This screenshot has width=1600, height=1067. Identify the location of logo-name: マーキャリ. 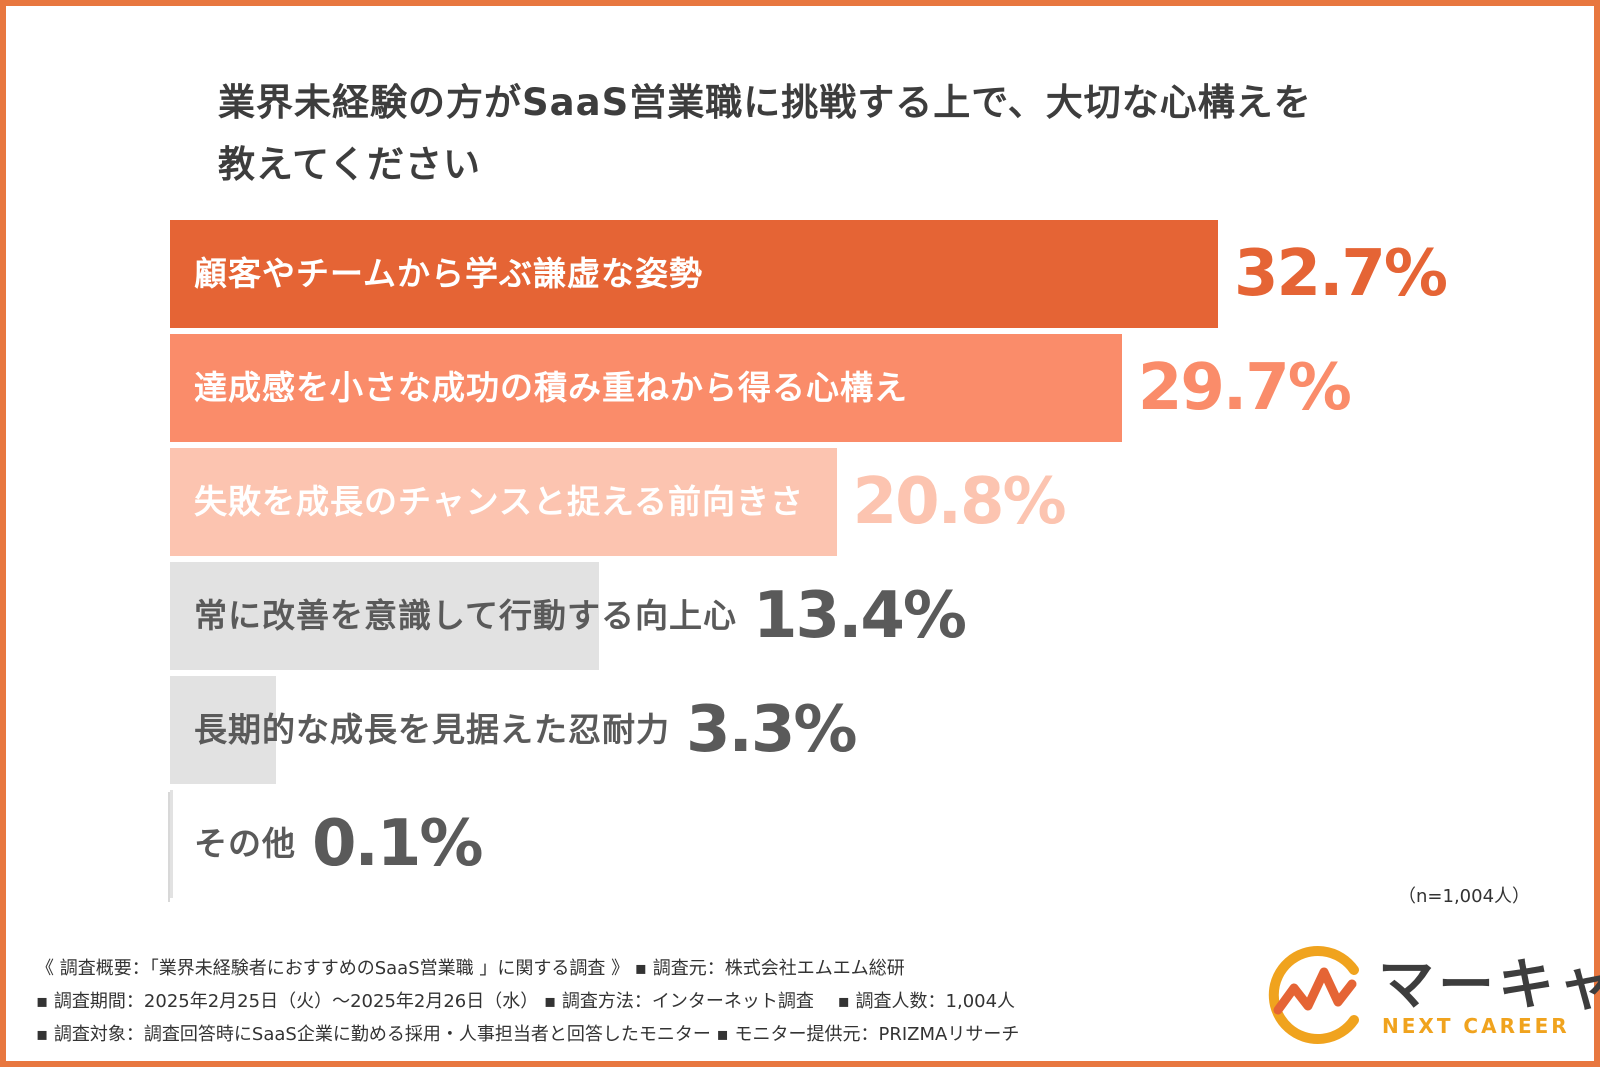
(1489, 985).